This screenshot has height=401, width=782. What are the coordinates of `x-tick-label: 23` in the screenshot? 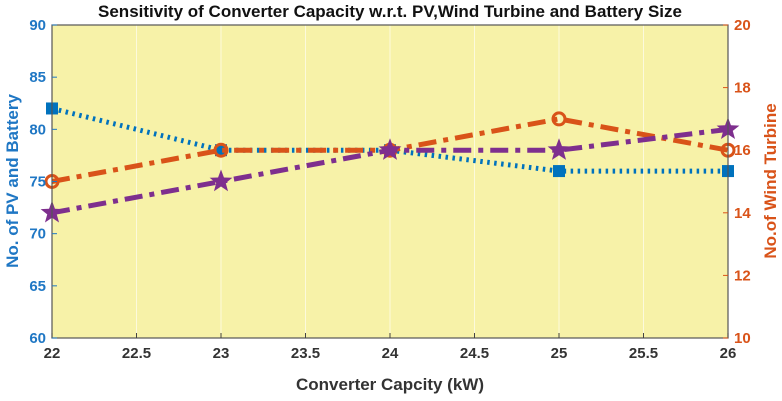 It's located at (221, 353).